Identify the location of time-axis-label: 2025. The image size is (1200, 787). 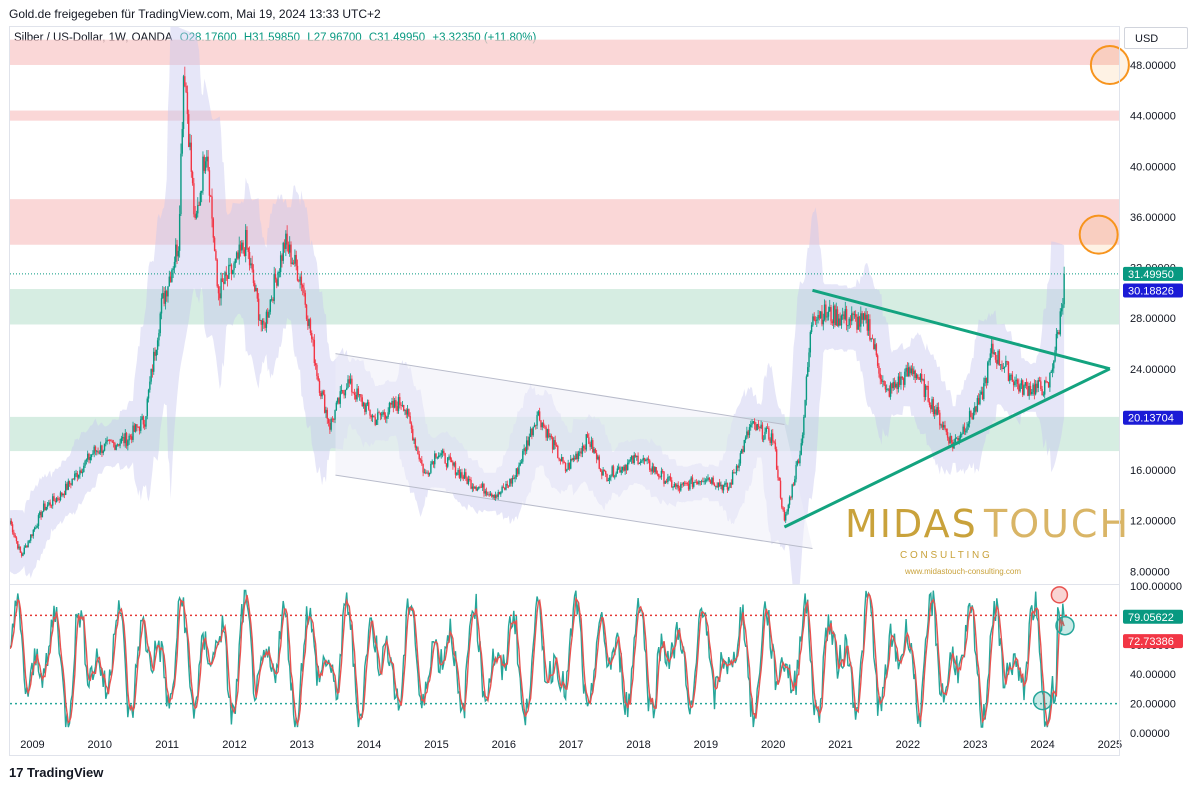
(1110, 745).